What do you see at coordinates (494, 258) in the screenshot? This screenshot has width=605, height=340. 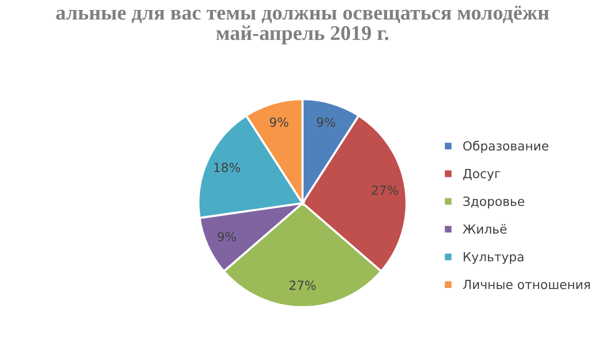 I see `legend-label: Культура` at bounding box center [494, 258].